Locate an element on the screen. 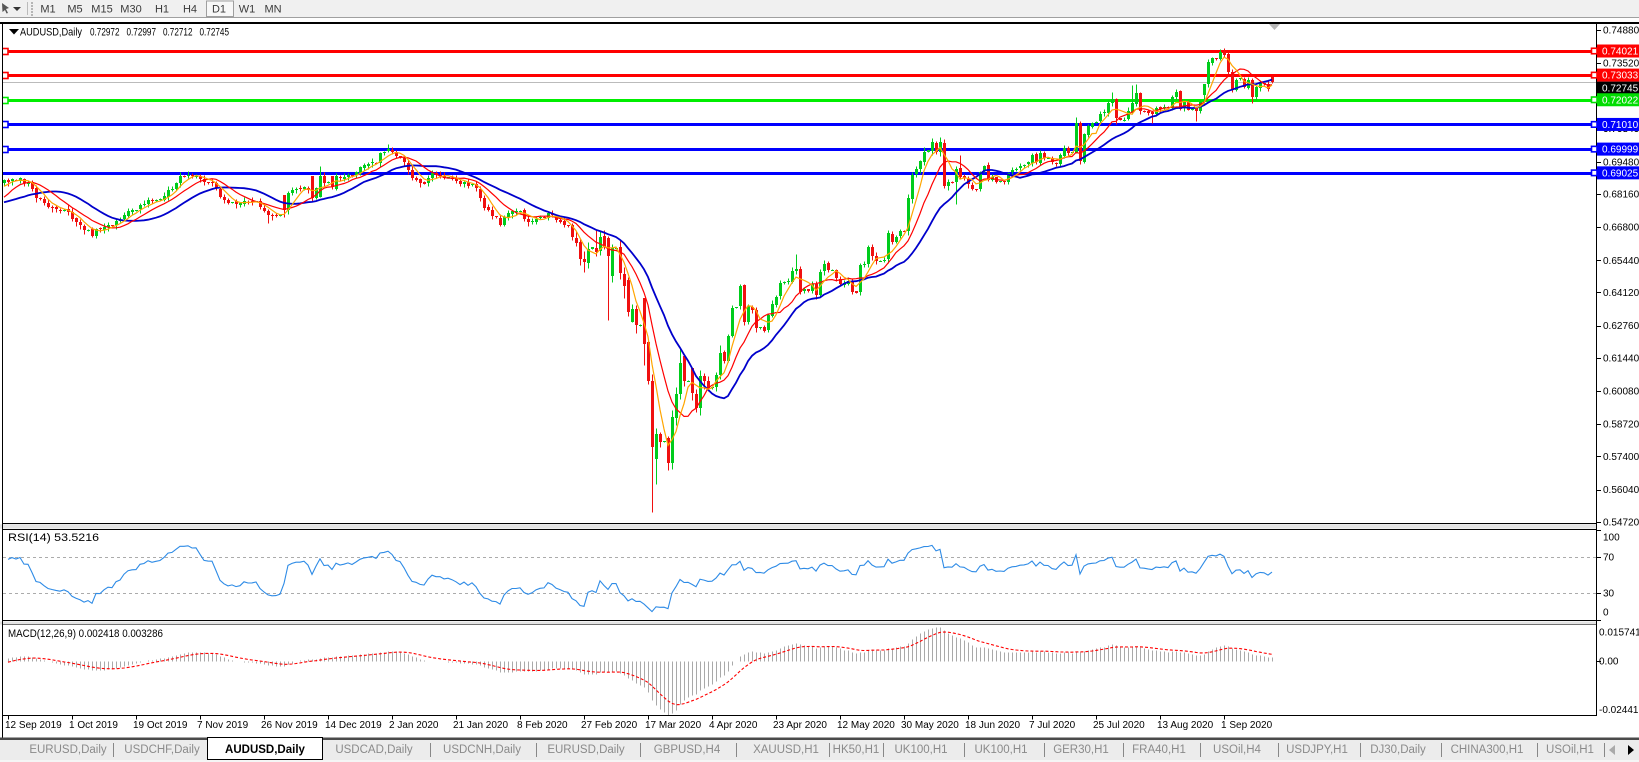 This screenshot has height=762, width=1639. svg-text: 21 Jan 2020 is located at coordinates (480, 725).